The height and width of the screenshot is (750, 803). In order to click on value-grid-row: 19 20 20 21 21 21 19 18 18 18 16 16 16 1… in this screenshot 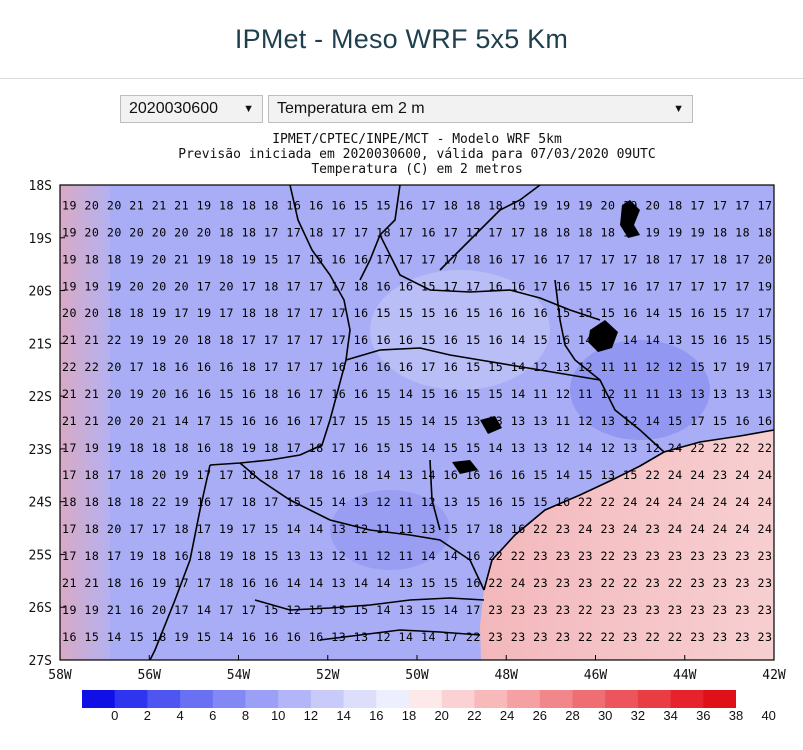, I will do `click(417, 205)`.